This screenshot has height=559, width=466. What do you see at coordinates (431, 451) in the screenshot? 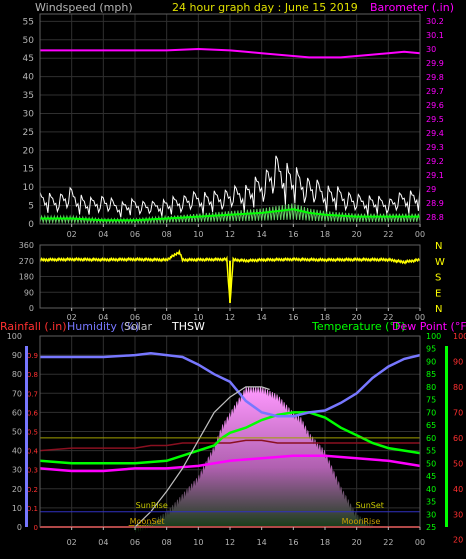
I see `temperature-tick-label: 55` at bounding box center [431, 451].